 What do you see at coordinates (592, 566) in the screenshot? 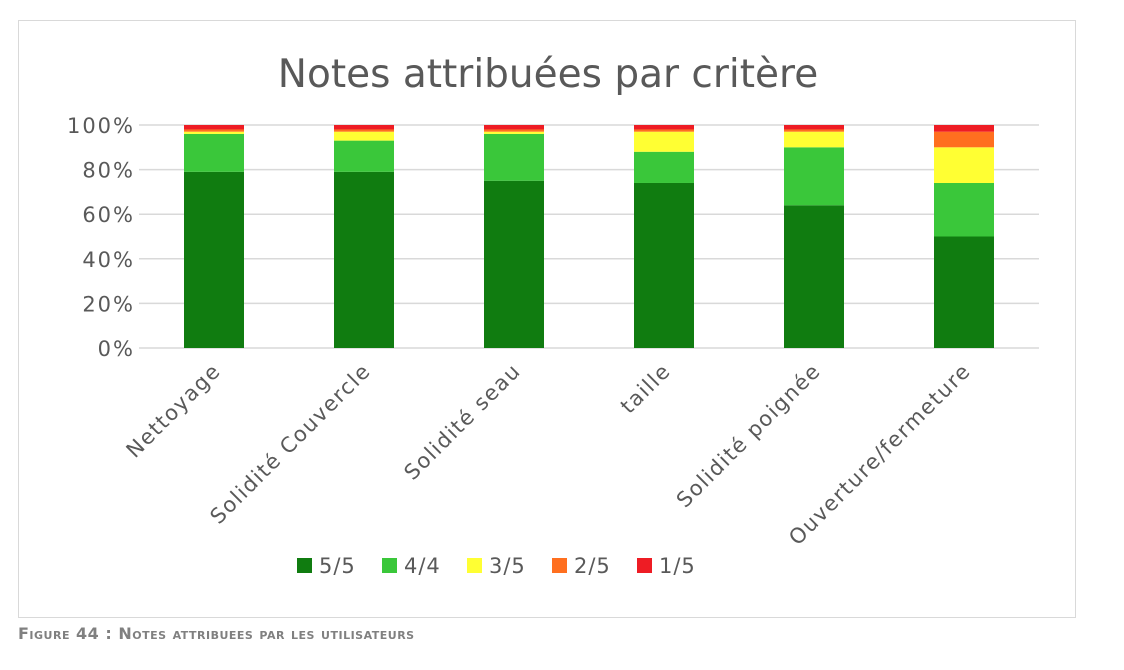
I see `legend-label: 2/5` at bounding box center [592, 566].